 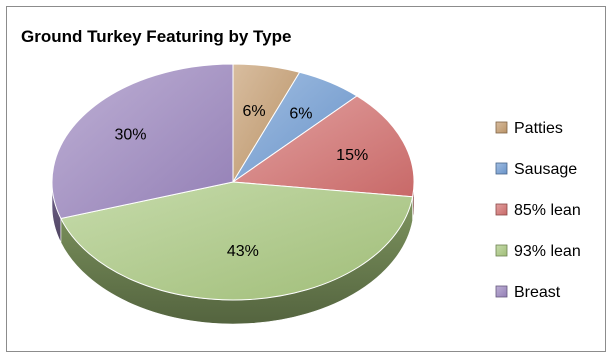 I want to click on pie-slice-breast, so click(x=142, y=141).